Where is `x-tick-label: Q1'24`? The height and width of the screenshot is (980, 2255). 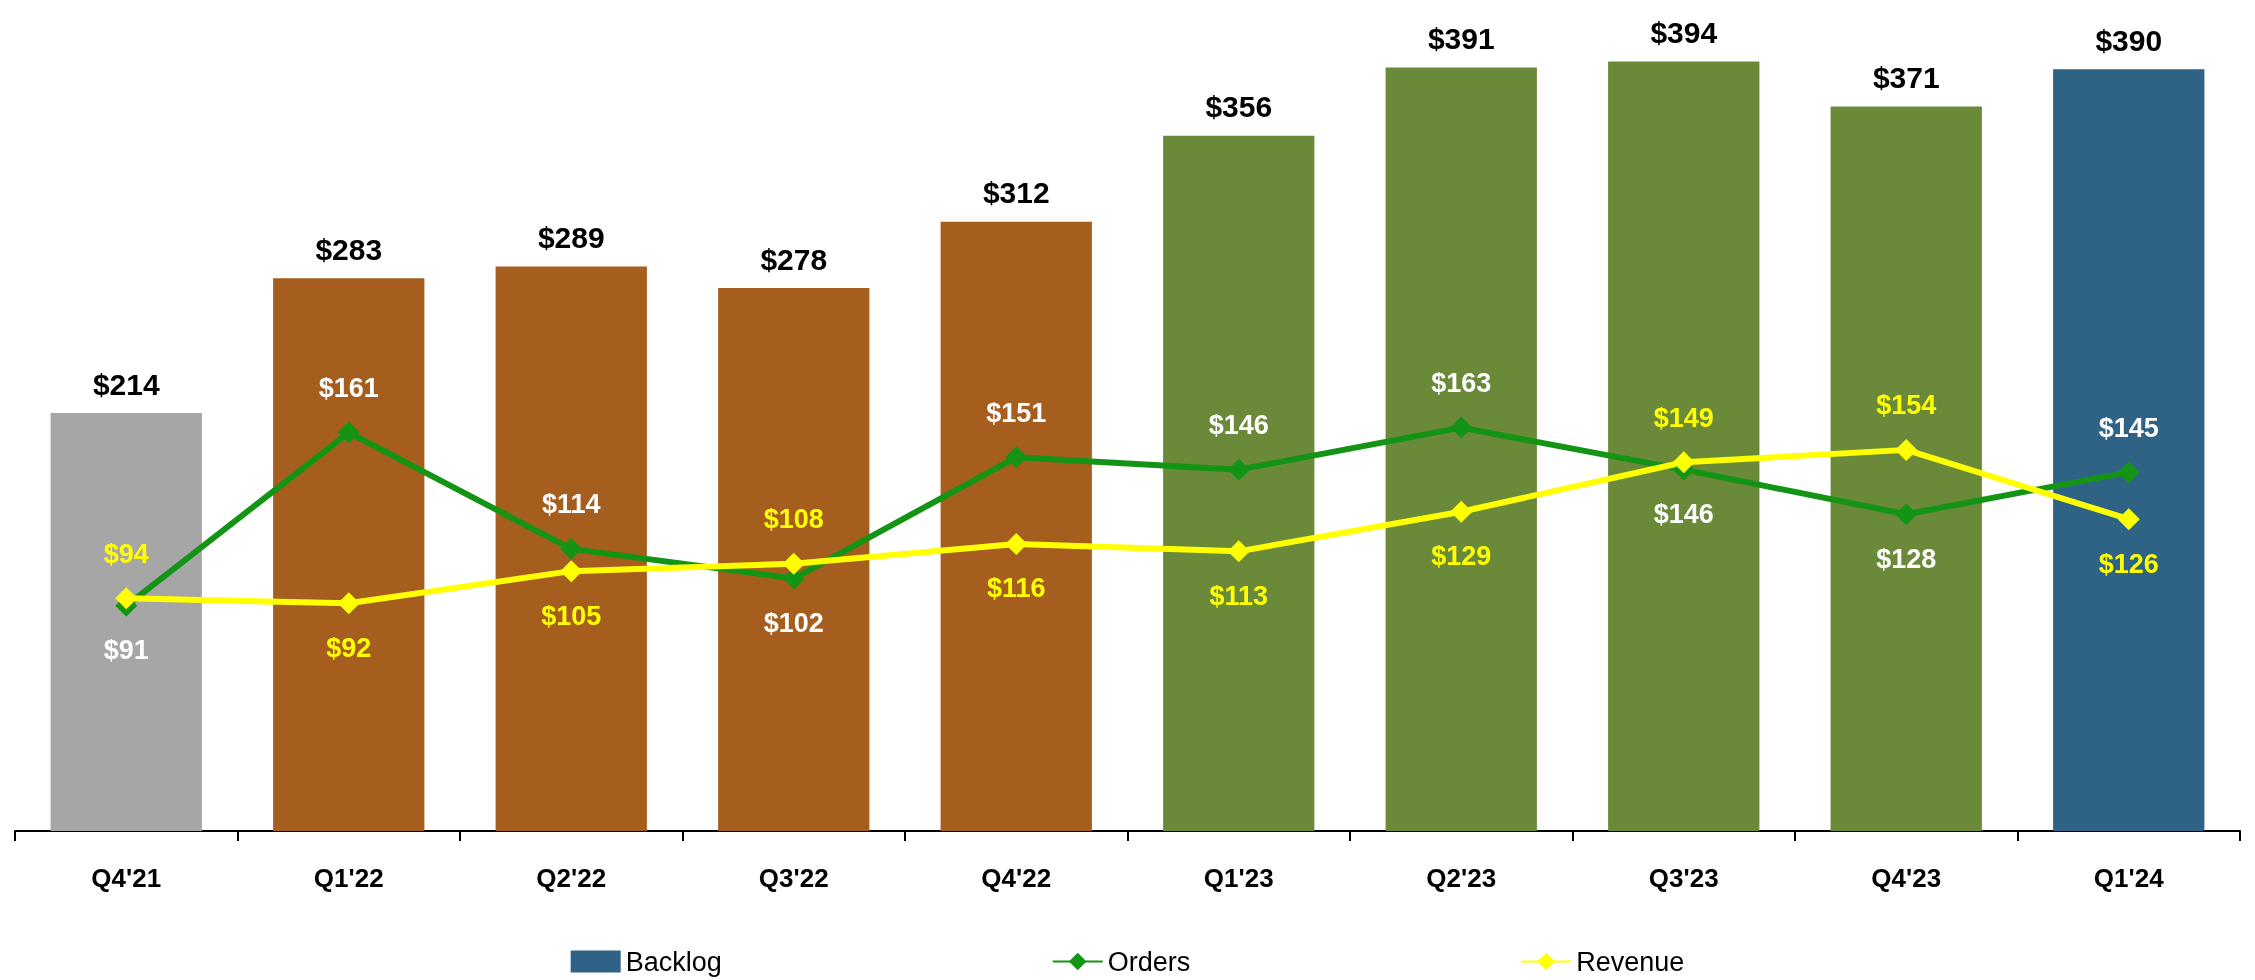 x-tick-label: Q1'24 is located at coordinates (2129, 878).